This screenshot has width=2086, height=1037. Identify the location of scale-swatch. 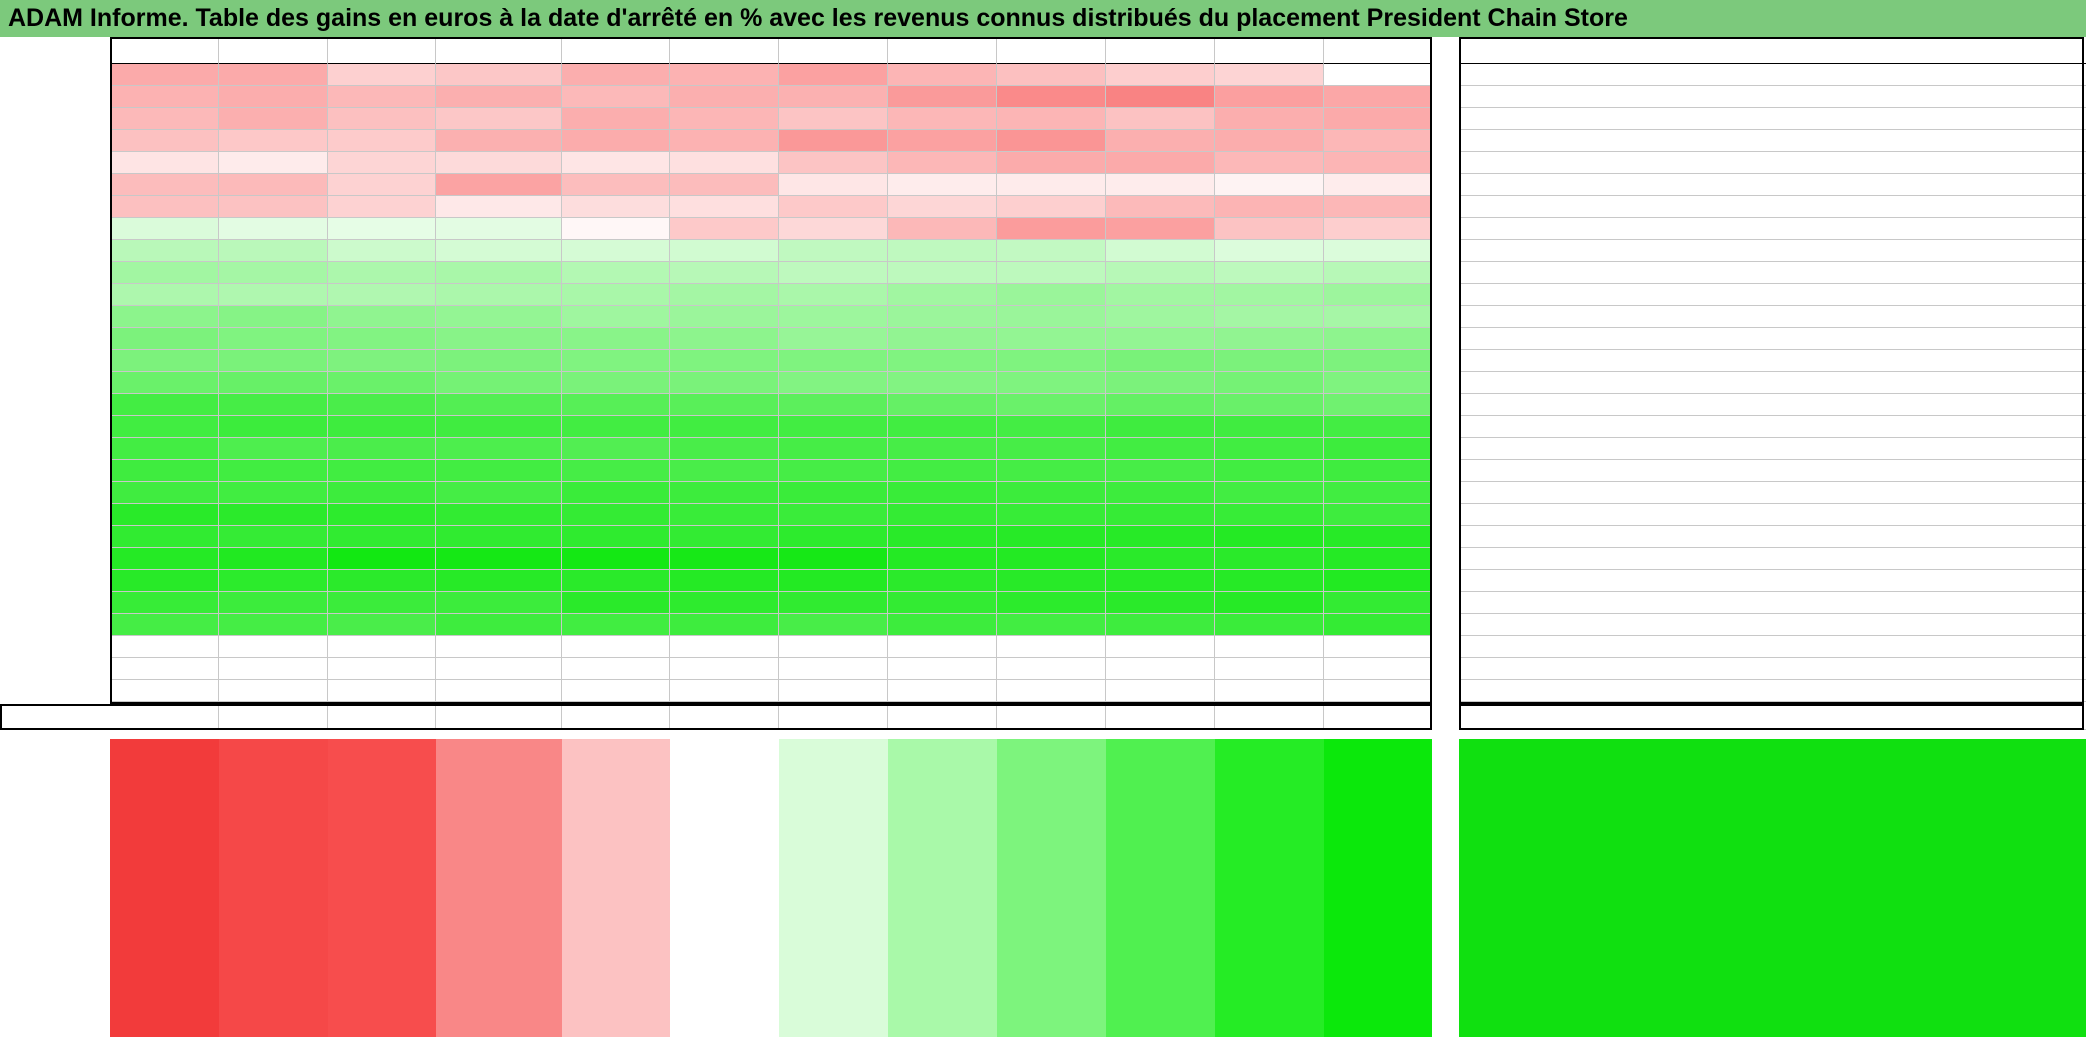
(382, 888).